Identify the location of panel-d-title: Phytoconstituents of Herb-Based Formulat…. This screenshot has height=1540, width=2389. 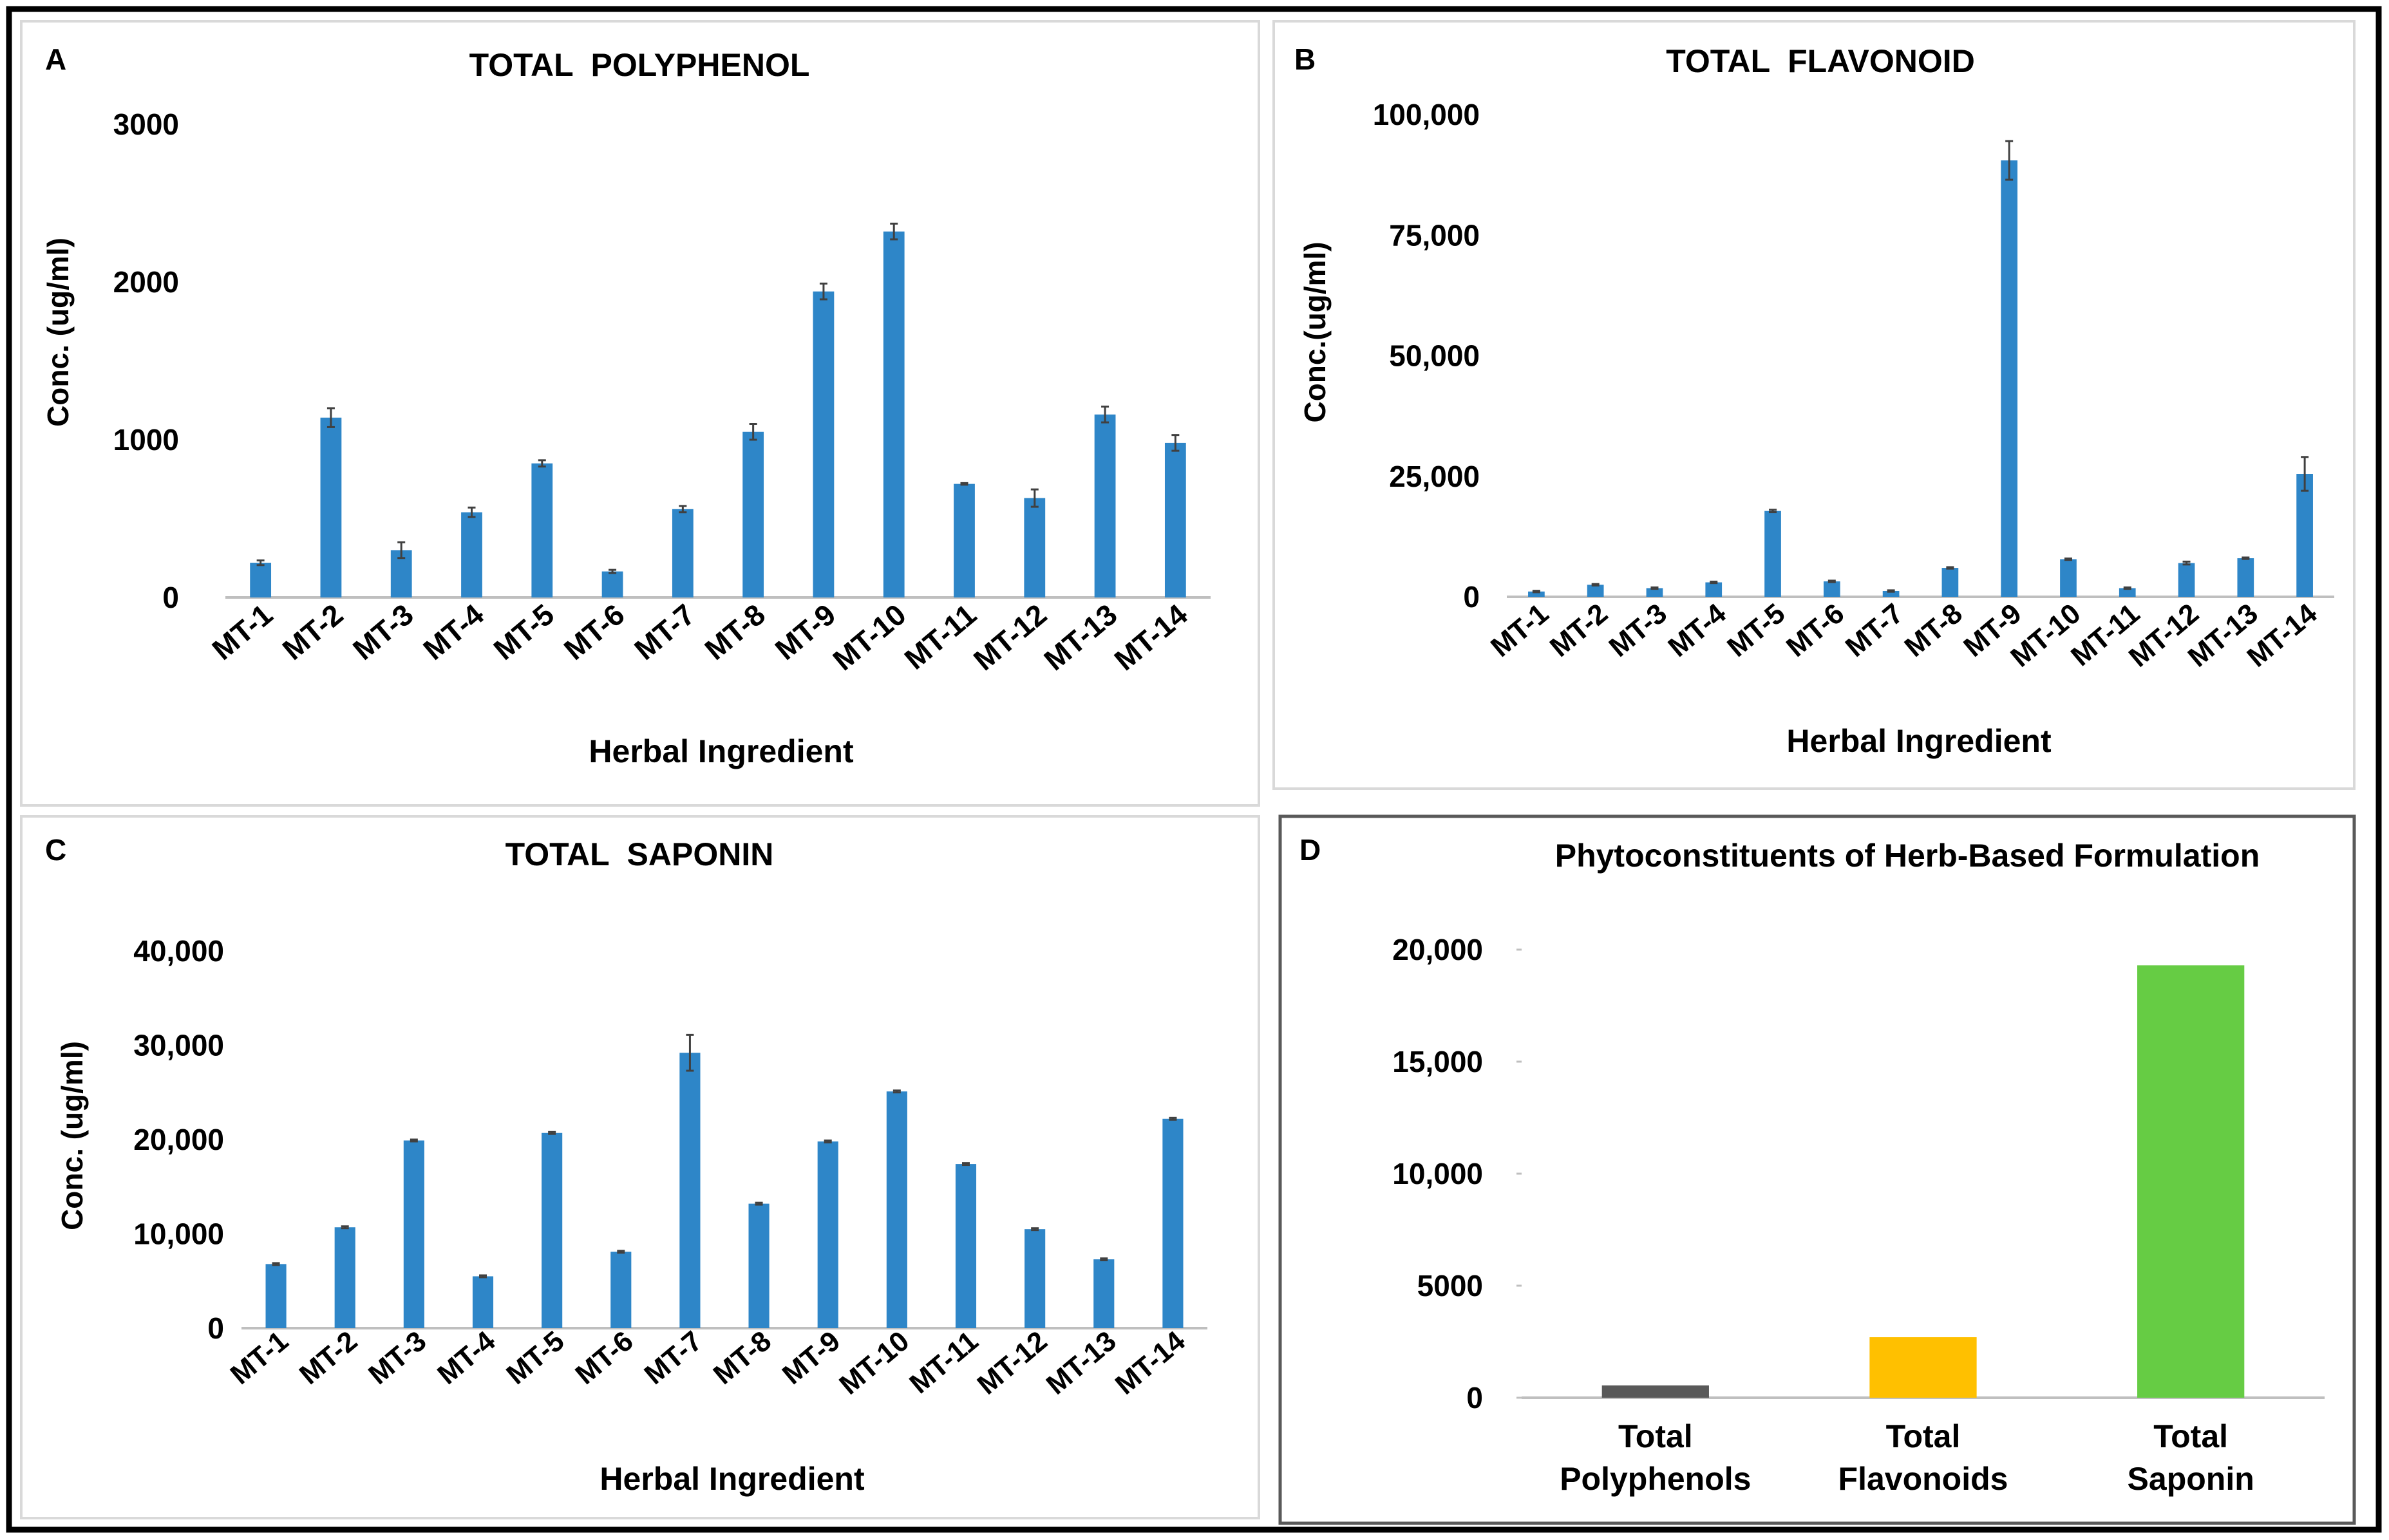
(1907, 856).